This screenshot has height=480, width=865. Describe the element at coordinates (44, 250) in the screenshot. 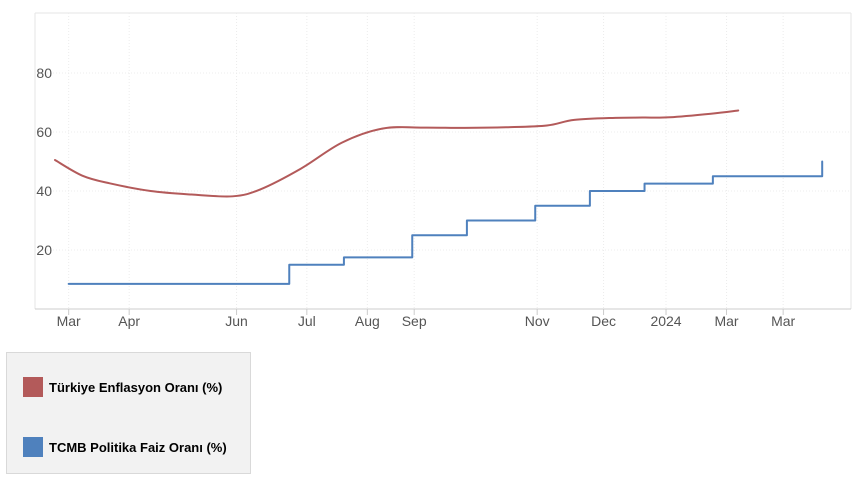

I see `y-tick-label: 20` at that location.